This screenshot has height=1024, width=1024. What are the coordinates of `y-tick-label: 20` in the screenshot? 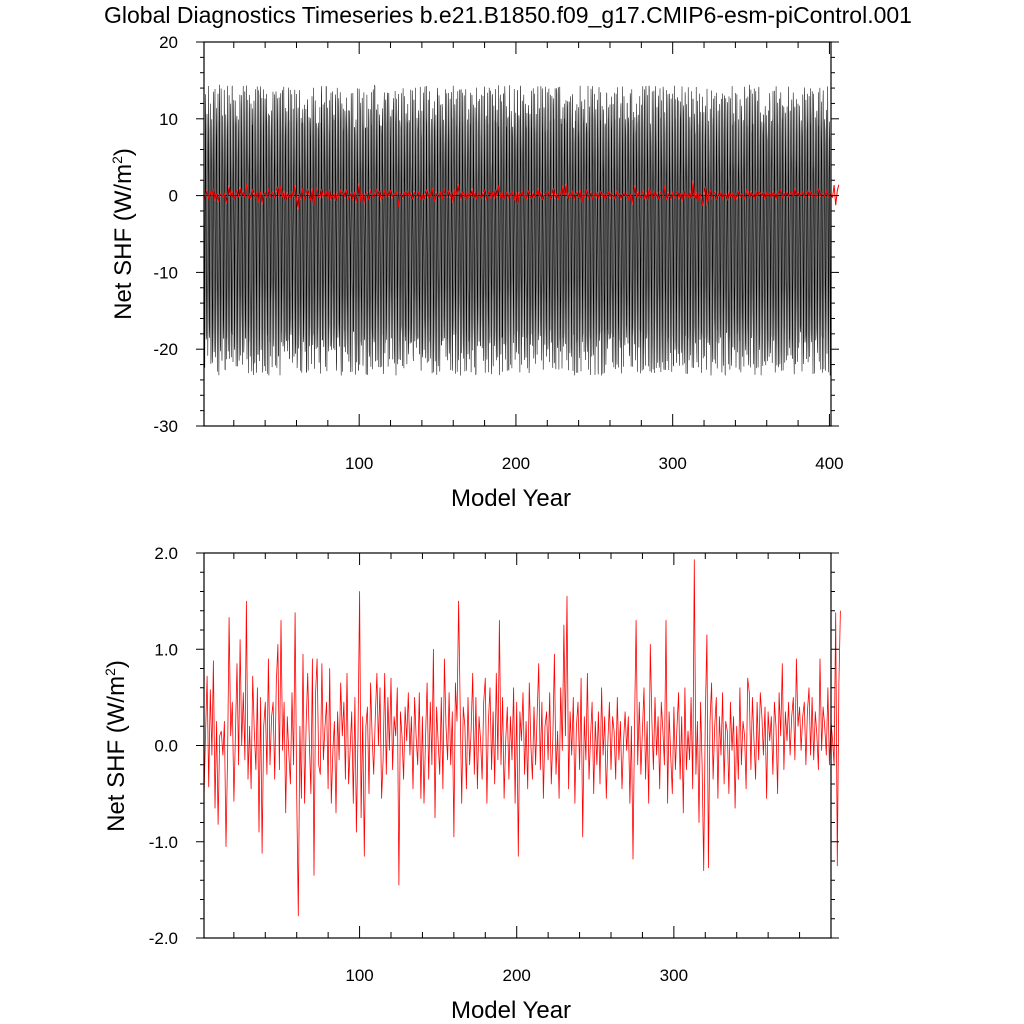 It's located at (168, 42).